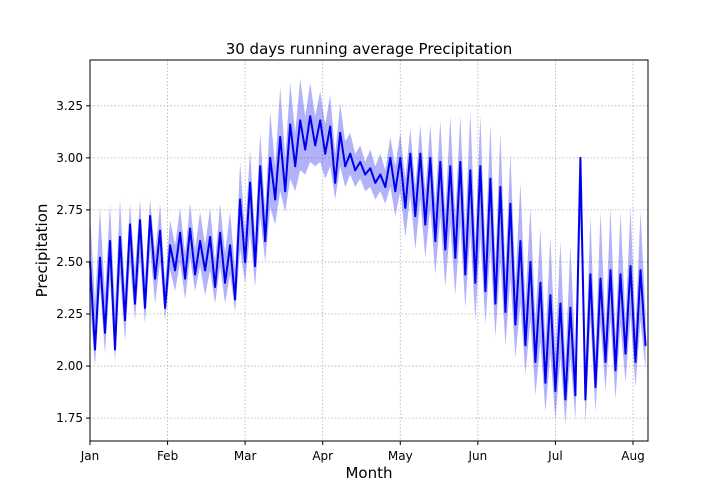 Image resolution: width=720 pixels, height=504 pixels. What do you see at coordinates (554, 456) in the screenshot?
I see `x-tick-label: Jul` at bounding box center [554, 456].